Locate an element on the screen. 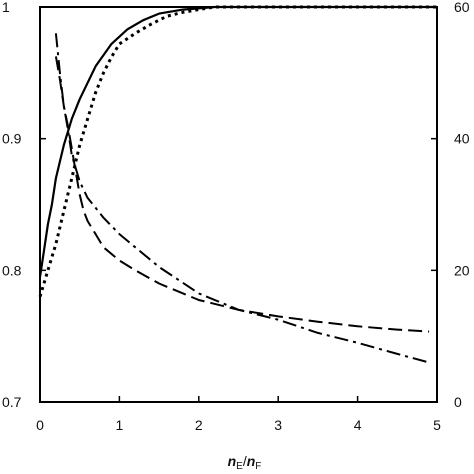 The width and height of the screenshot is (474, 474). x-axis-title-main2: n is located at coordinates (251, 461).